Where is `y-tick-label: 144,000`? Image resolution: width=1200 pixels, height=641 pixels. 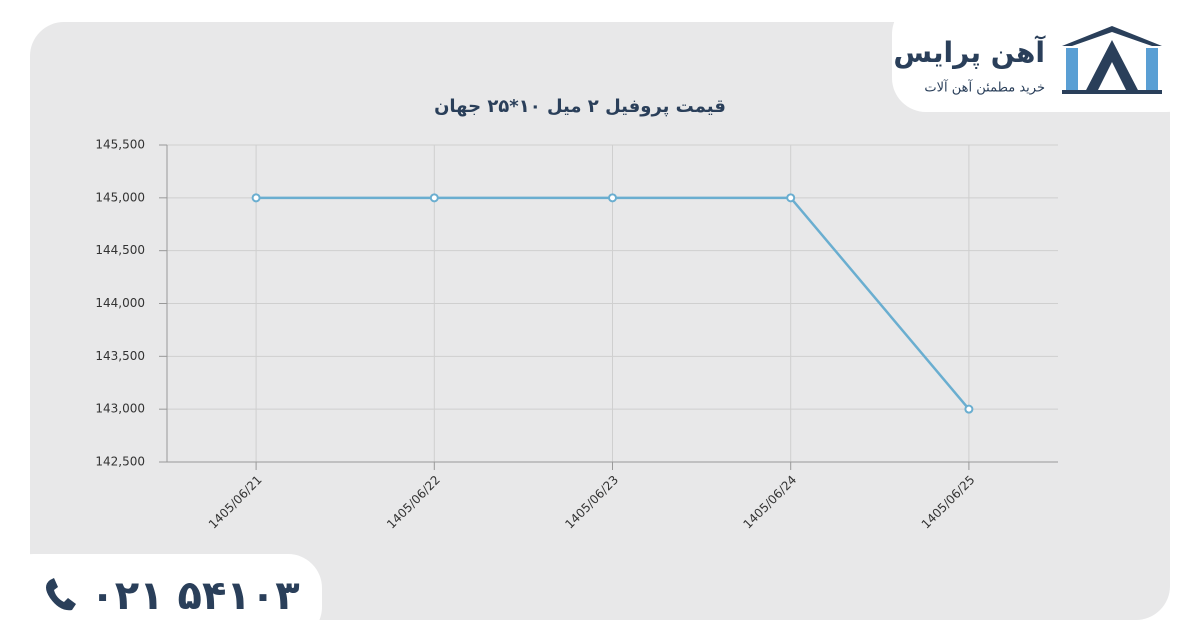
y-tick-label: 144,000 is located at coordinates (120, 303).